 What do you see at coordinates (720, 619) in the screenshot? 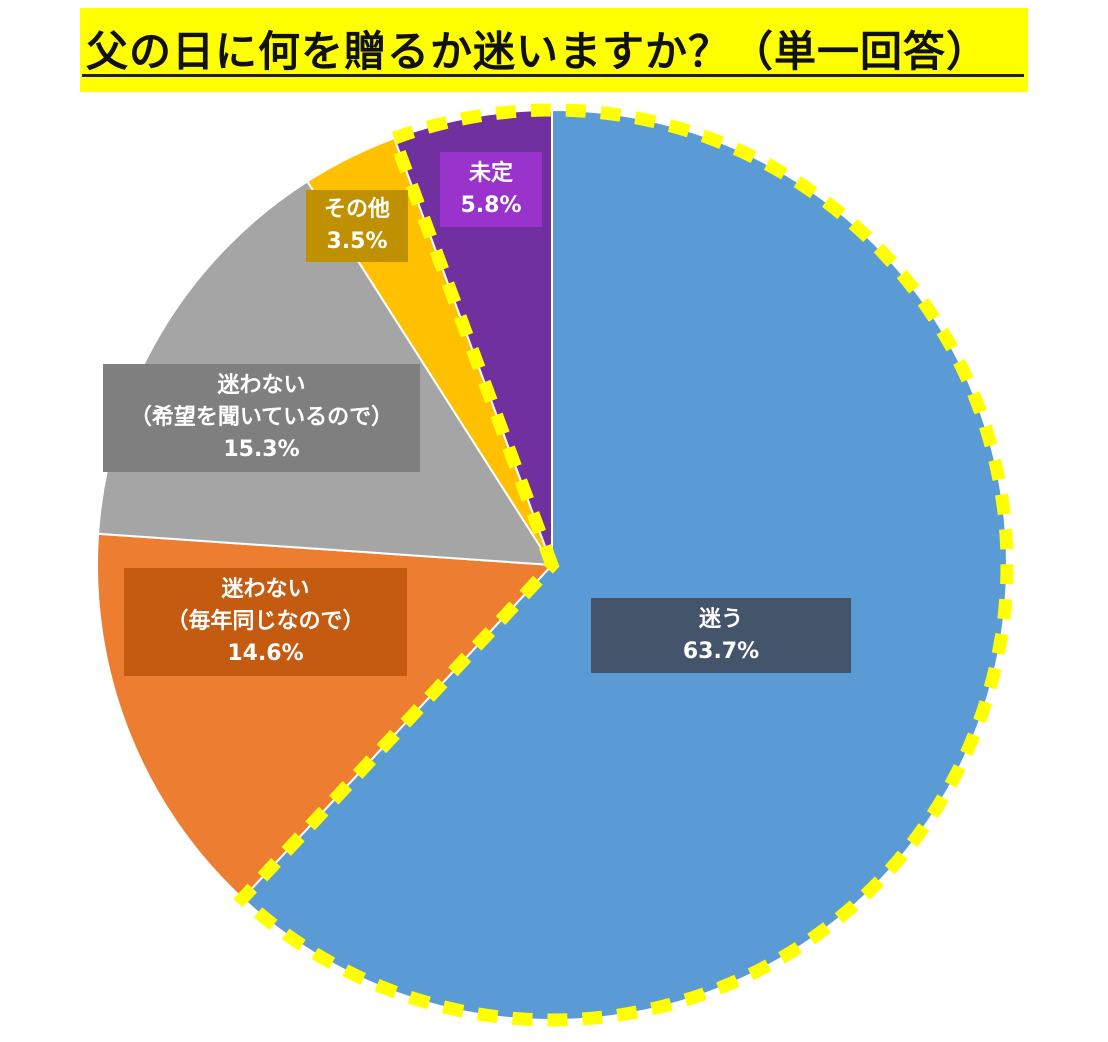
I see `data-label-text: 迷う` at bounding box center [720, 619].